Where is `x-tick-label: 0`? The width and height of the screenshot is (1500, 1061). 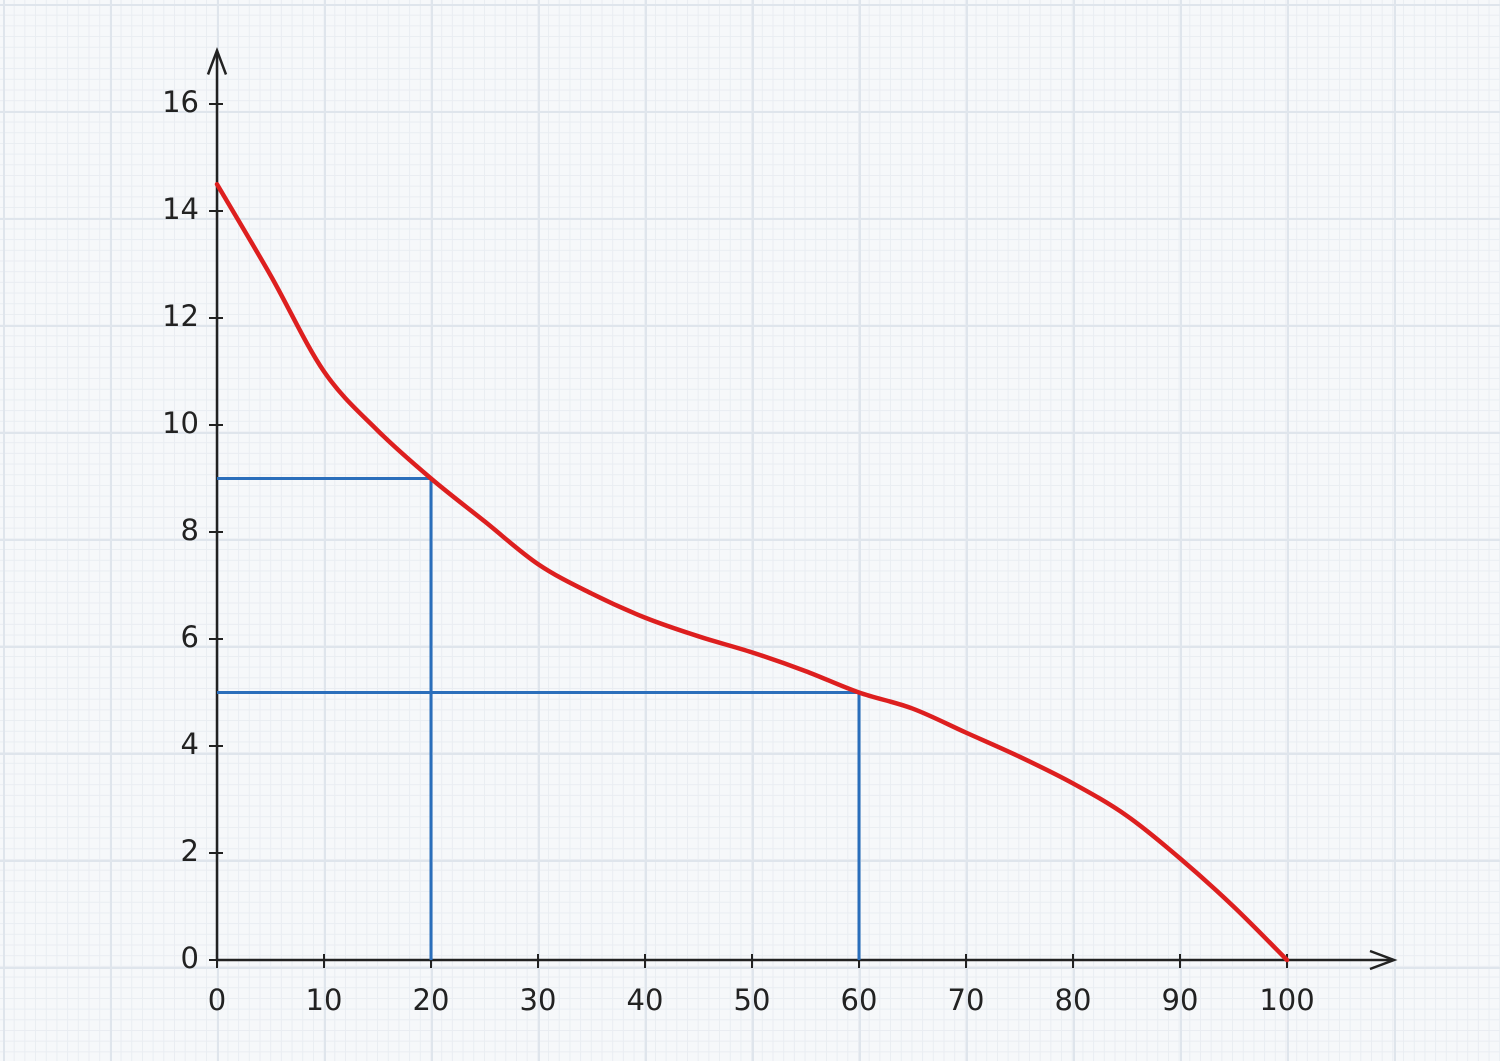
x-tick-label: 0 is located at coordinates (217, 1000).